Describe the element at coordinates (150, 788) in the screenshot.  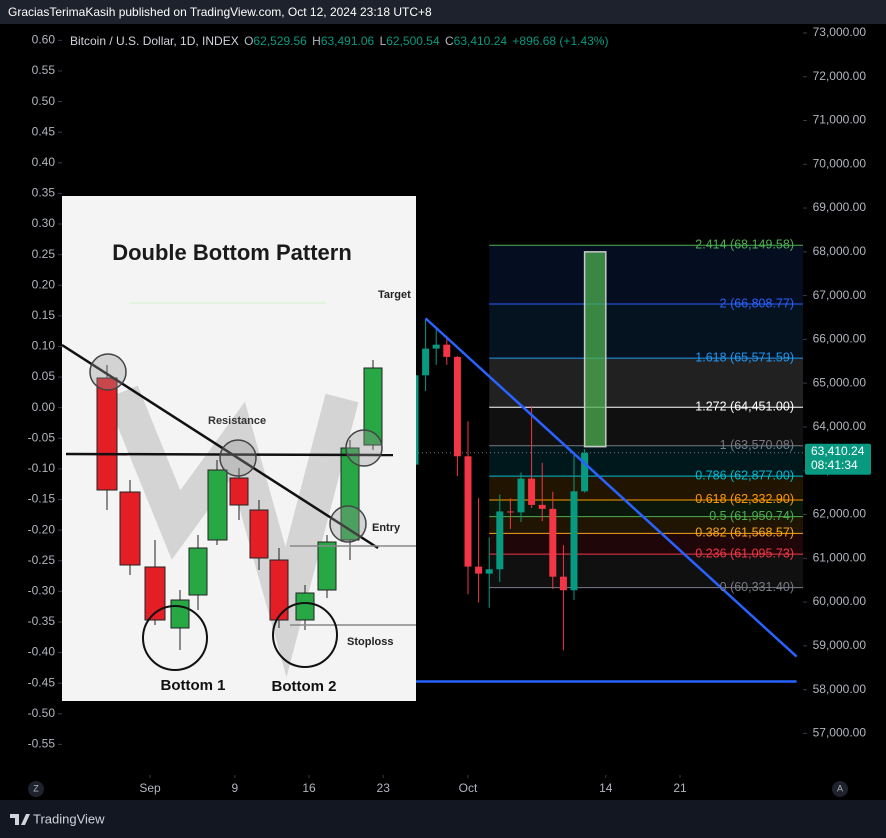
I see `x-tick-label: Sep` at that location.